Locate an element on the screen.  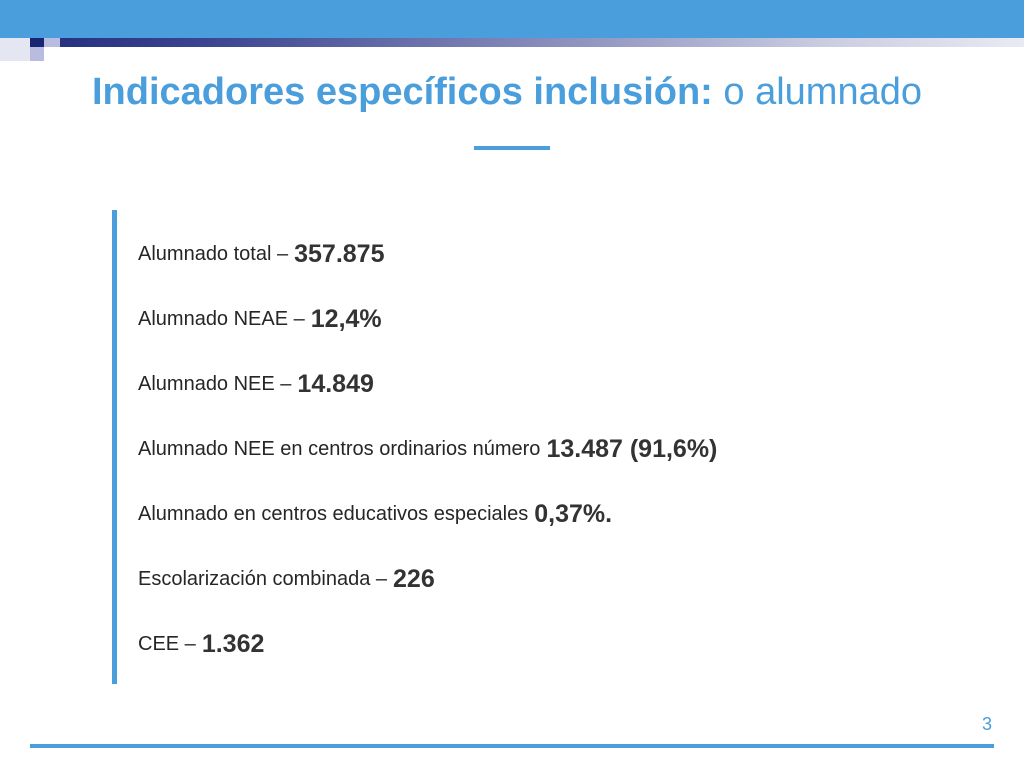
indicator-item: Alumnado NEAE – 12,4% is located at coordinates (427, 319).